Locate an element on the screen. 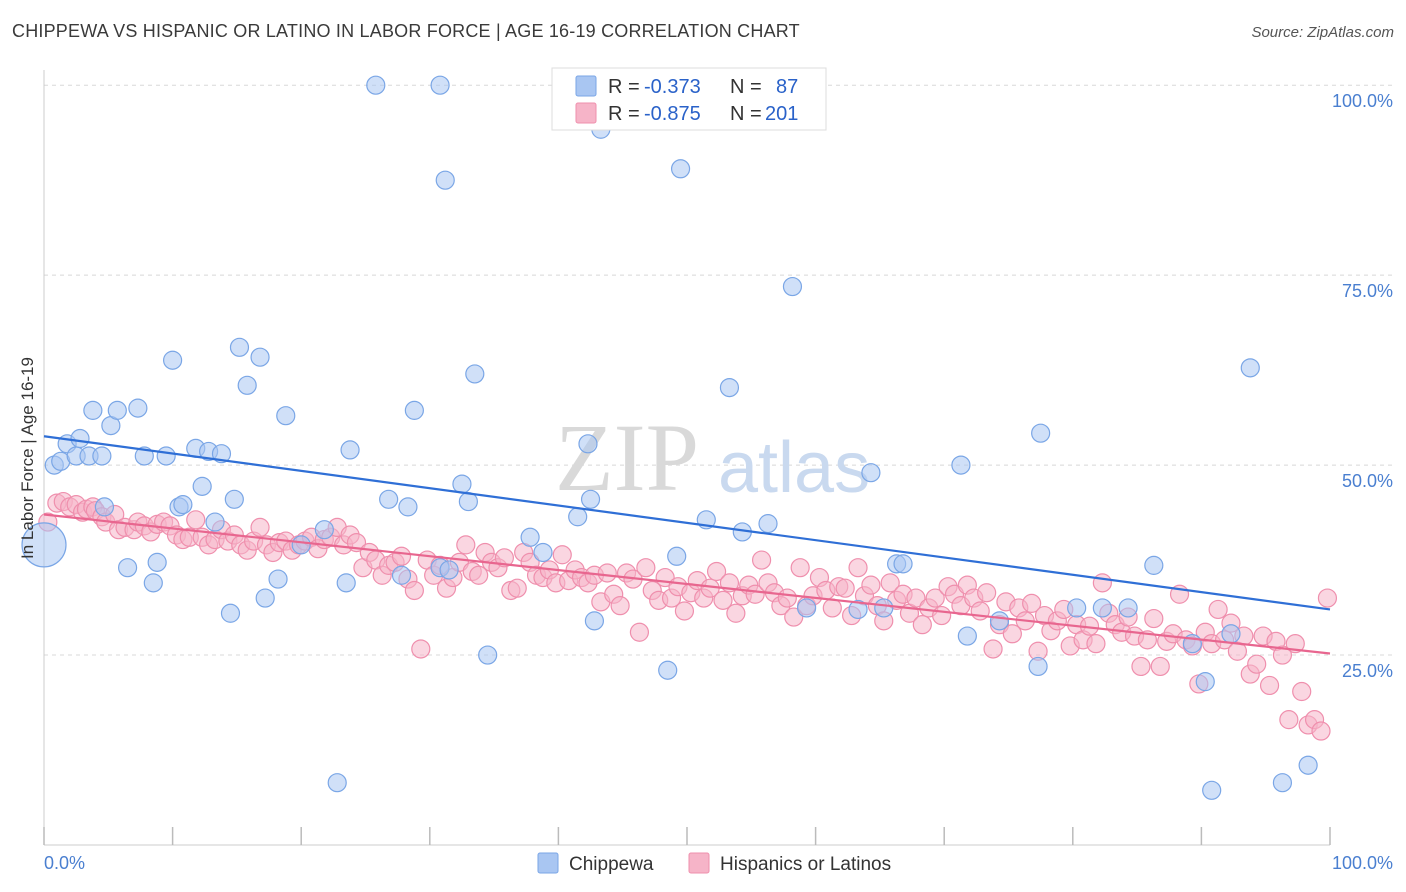  y-tick-label: 50.0% is located at coordinates (1367, 481).